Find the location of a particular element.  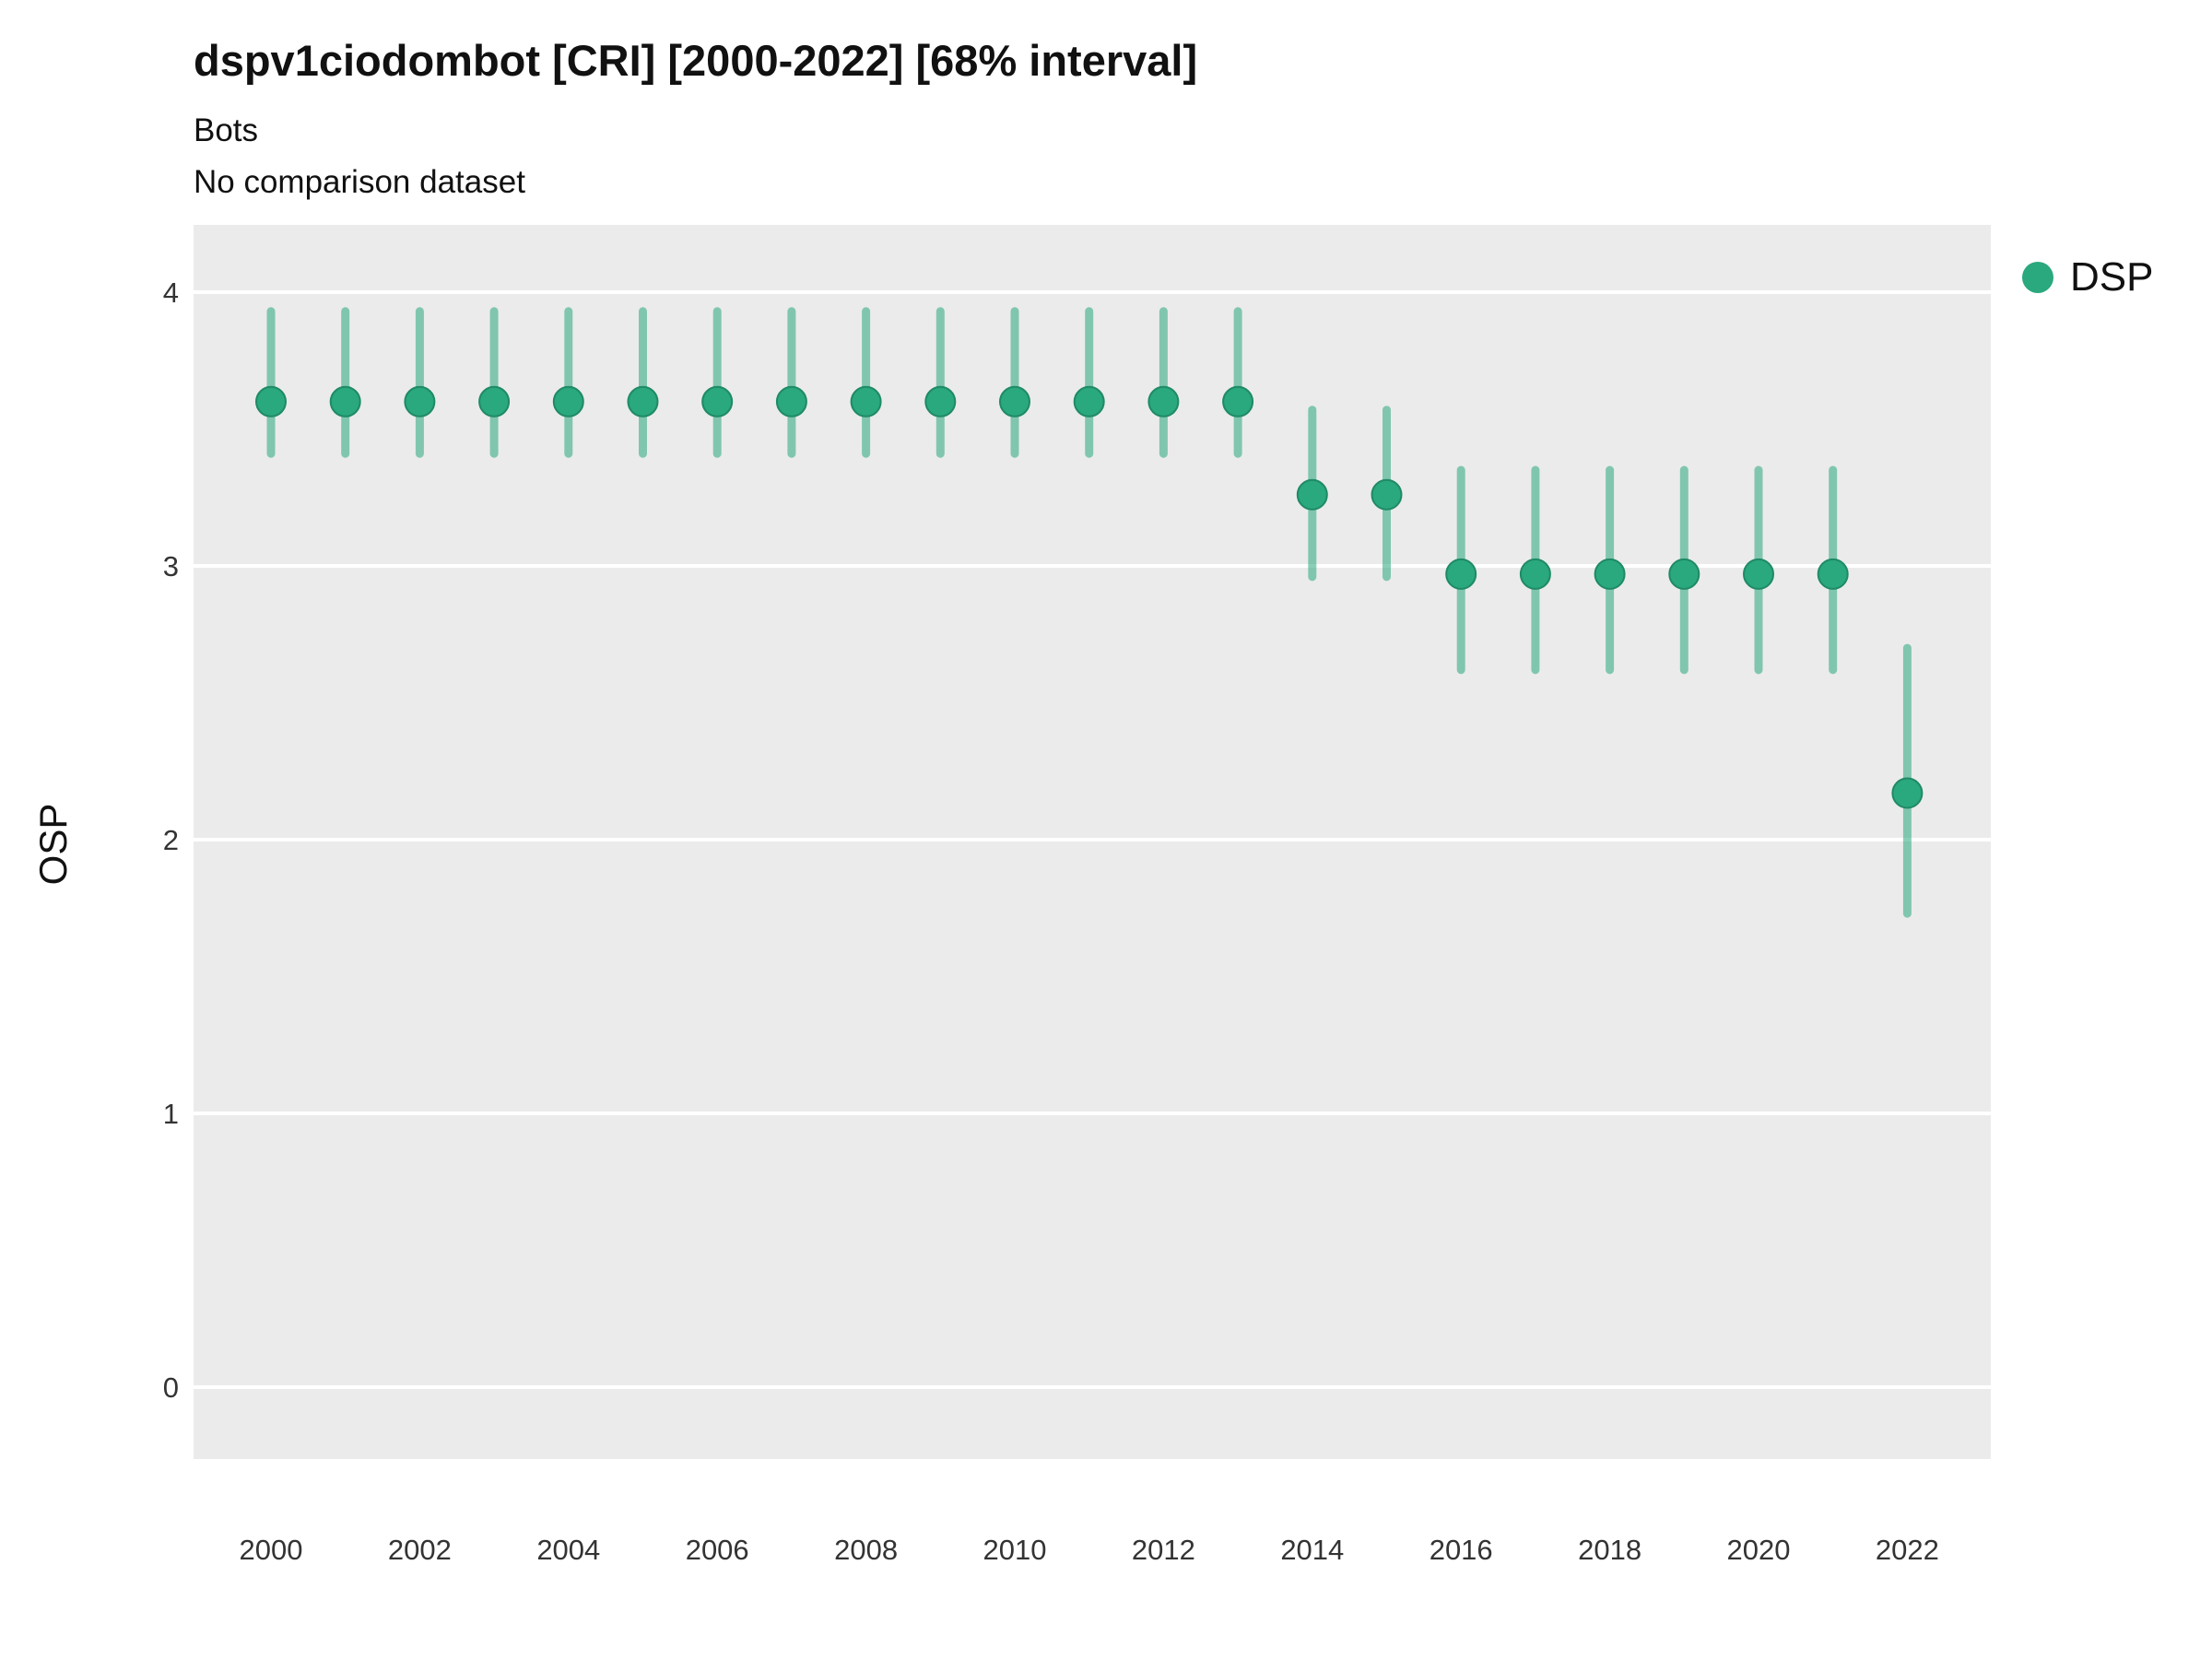

x-tick-label: 2010 is located at coordinates (1015, 1550).